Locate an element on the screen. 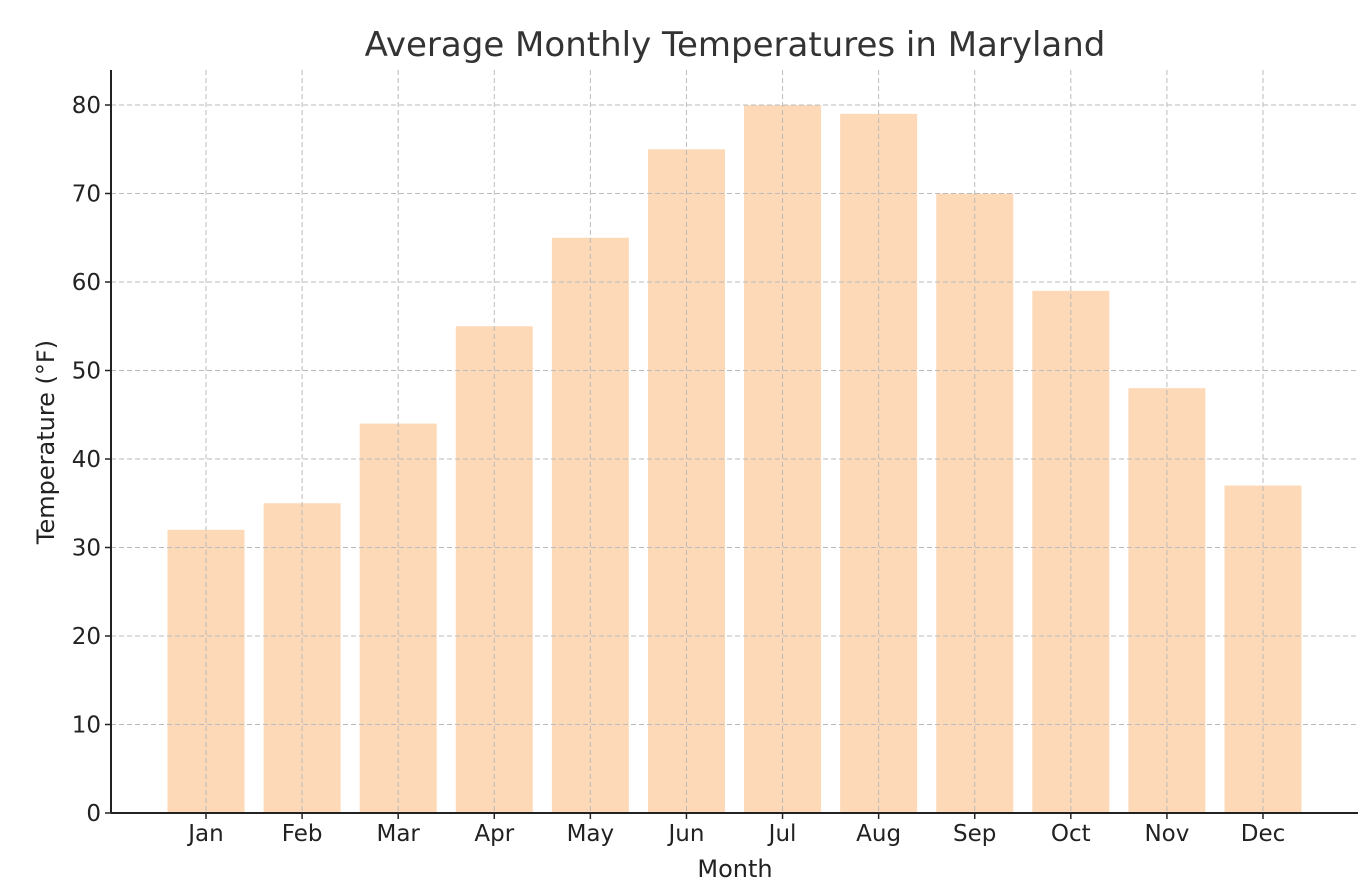 The height and width of the screenshot is (891, 1370). x-tick-label: Jan is located at coordinates (204, 834).